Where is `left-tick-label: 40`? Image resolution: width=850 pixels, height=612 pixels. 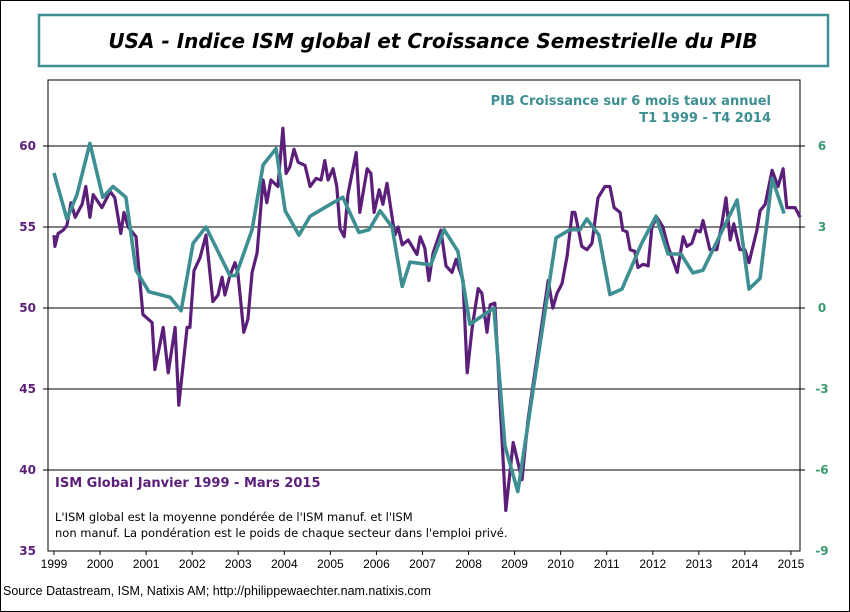 left-tick-label: 40 is located at coordinates (27, 470).